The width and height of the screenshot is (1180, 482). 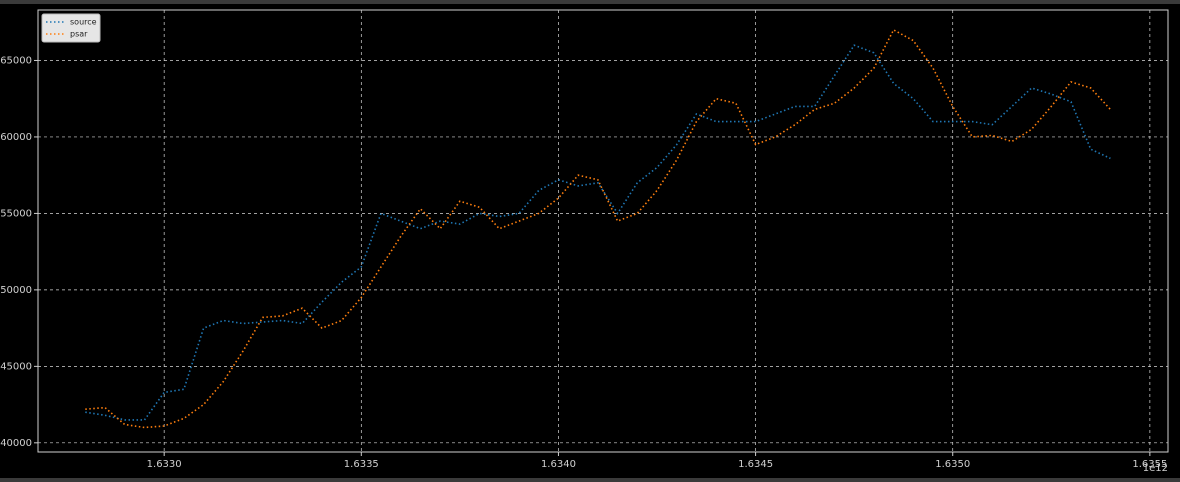 What do you see at coordinates (16, 137) in the screenshot?
I see `y-tick-label: 60000` at bounding box center [16, 137].